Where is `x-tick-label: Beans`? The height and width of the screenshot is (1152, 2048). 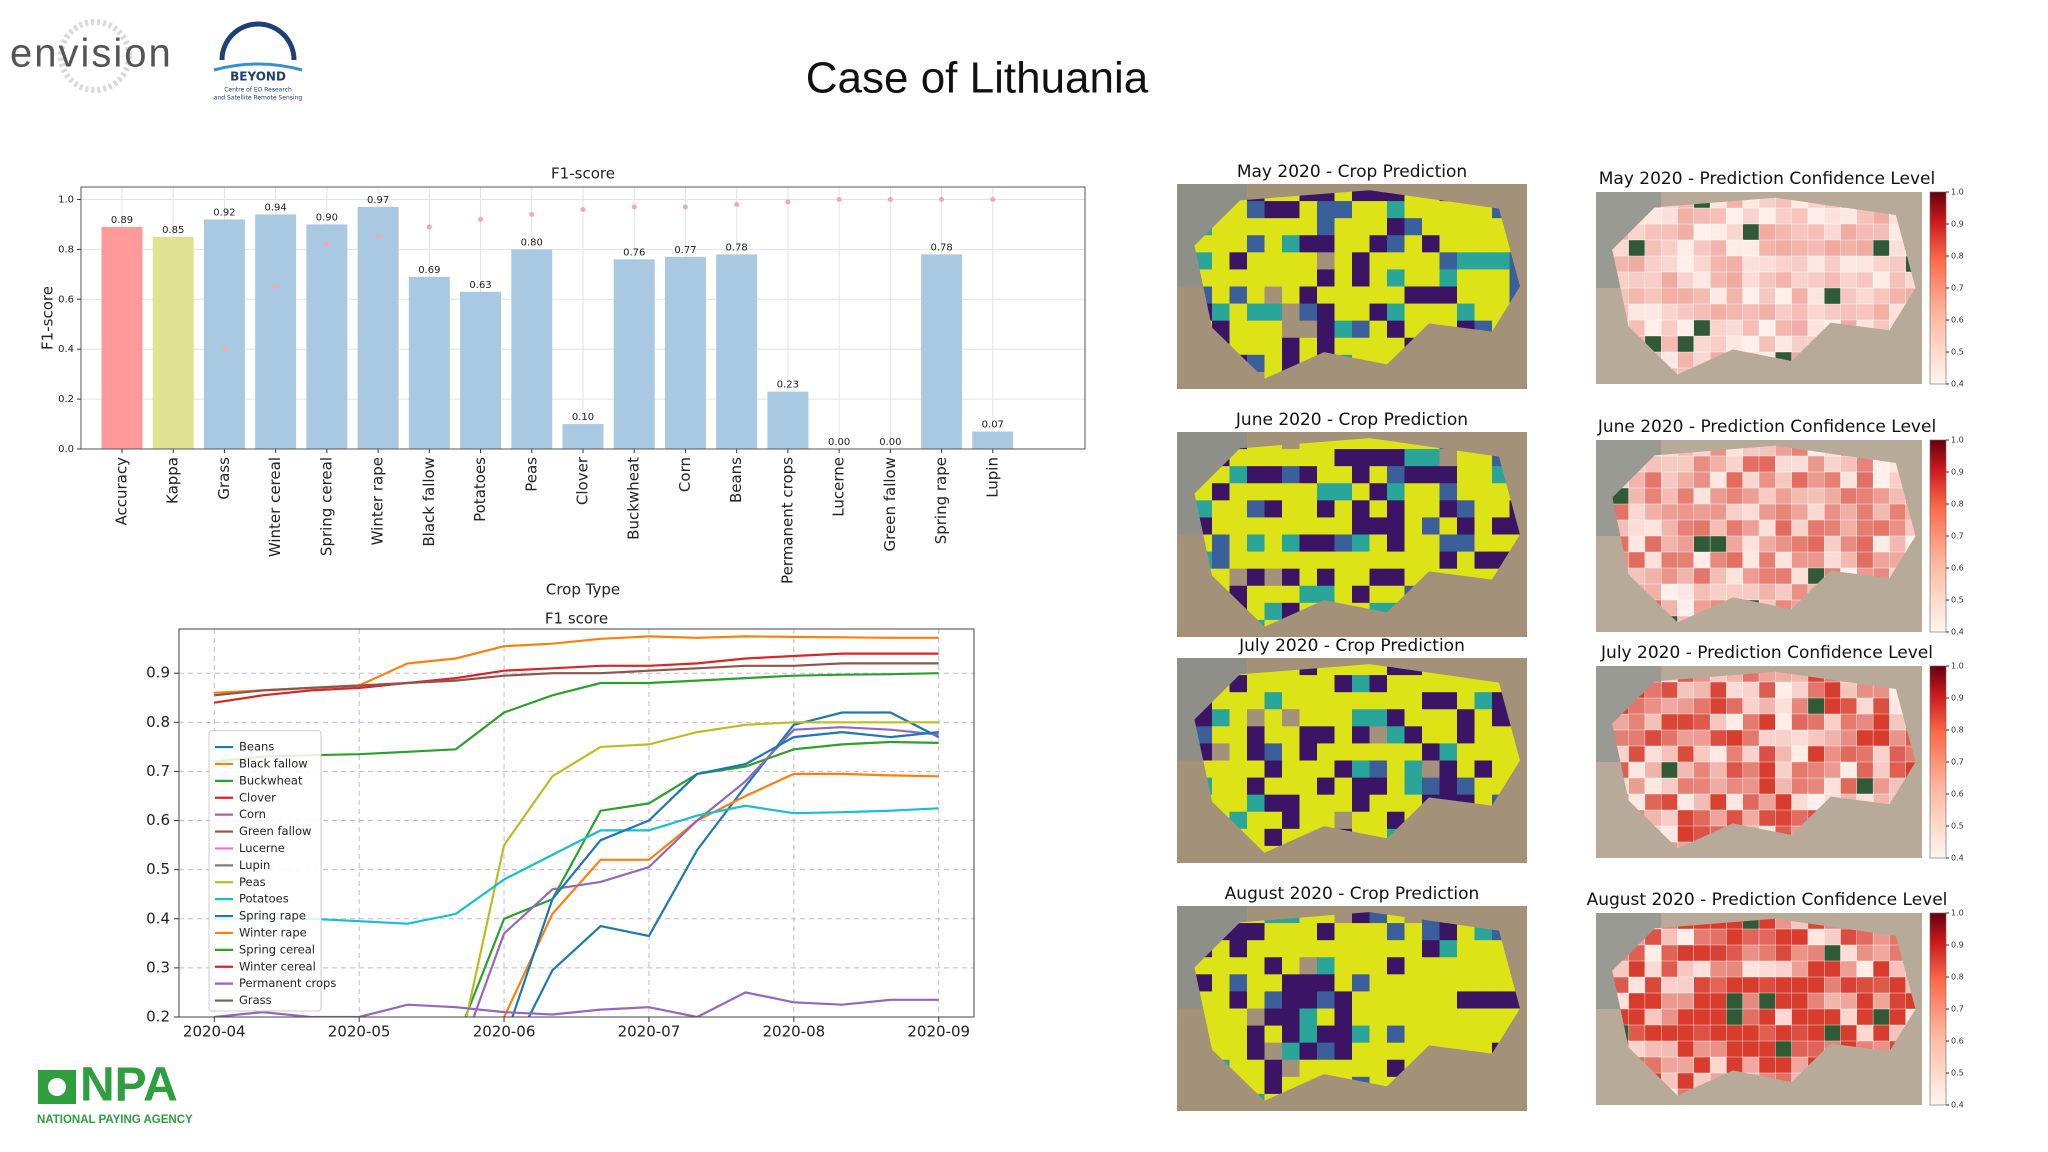 x-tick-label: Beans is located at coordinates (736, 480).